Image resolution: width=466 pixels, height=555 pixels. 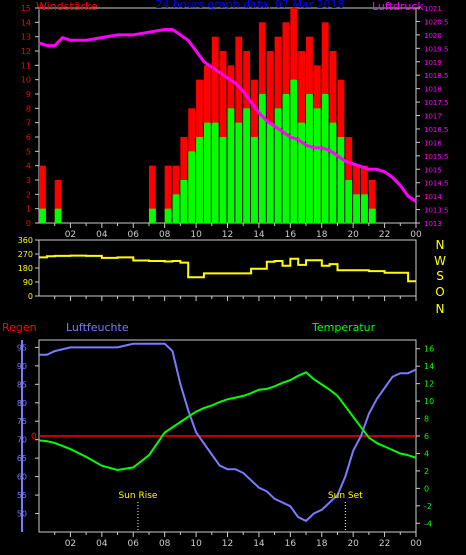 What do you see at coordinates (249, 5) in the screenshot?
I see `chart-title: 24 hours graph data, 07 Mar 2018` at bounding box center [249, 5].